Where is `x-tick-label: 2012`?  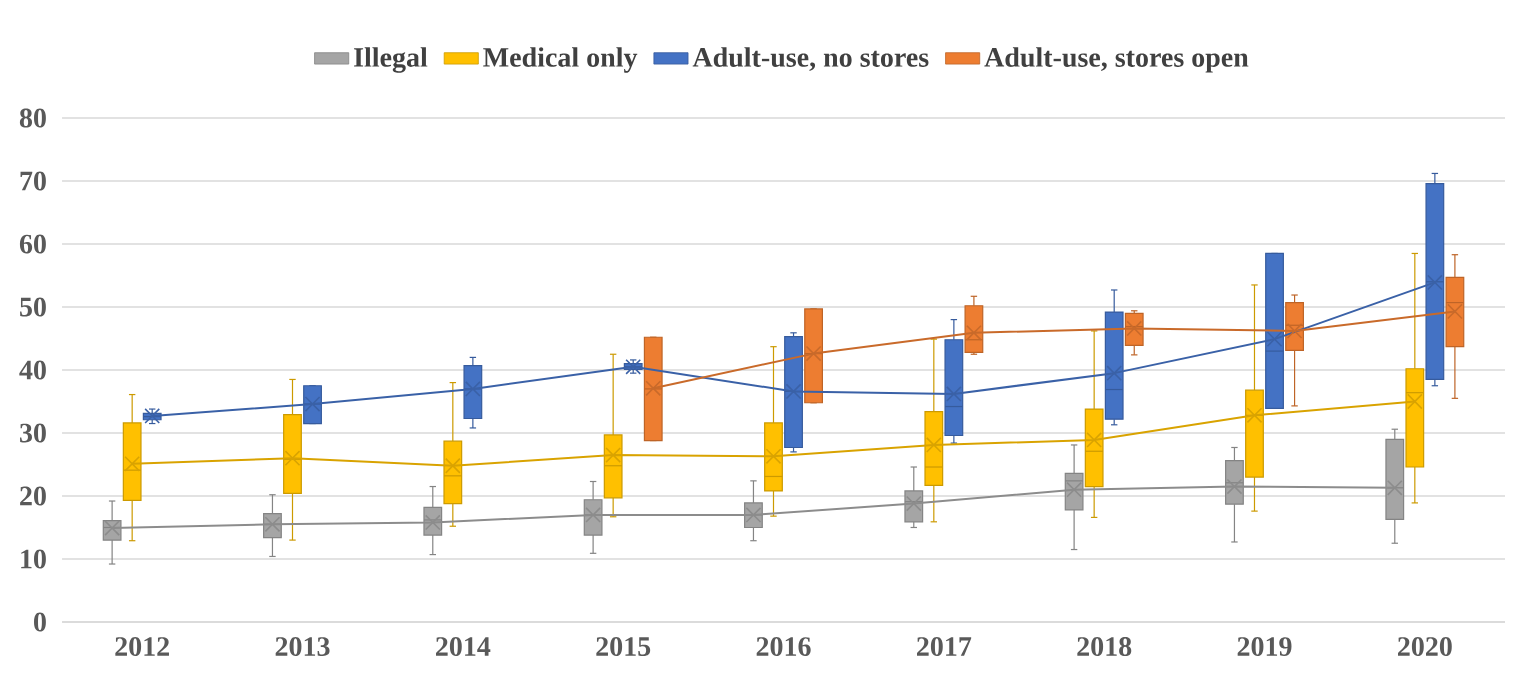
x-tick-label: 2012 is located at coordinates (142, 646).